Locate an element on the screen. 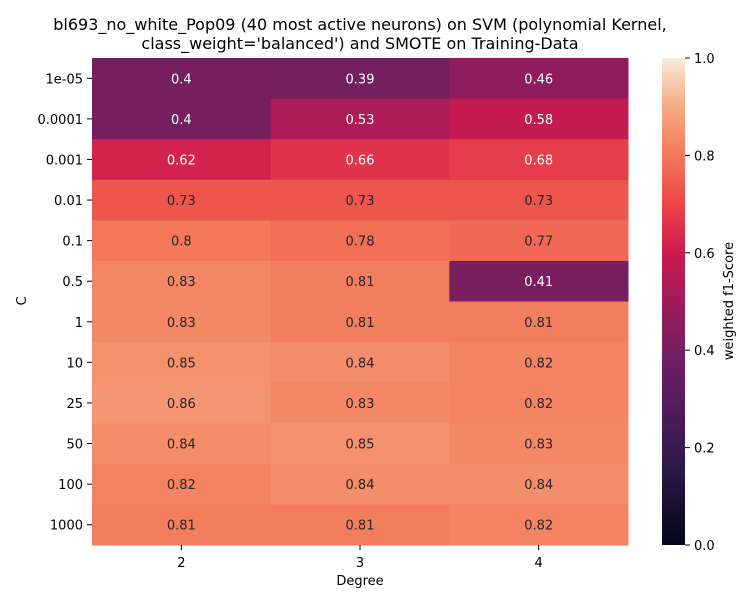 This screenshot has height=593, width=751. y-tick-label: 1e-05 is located at coordinates (64, 79).